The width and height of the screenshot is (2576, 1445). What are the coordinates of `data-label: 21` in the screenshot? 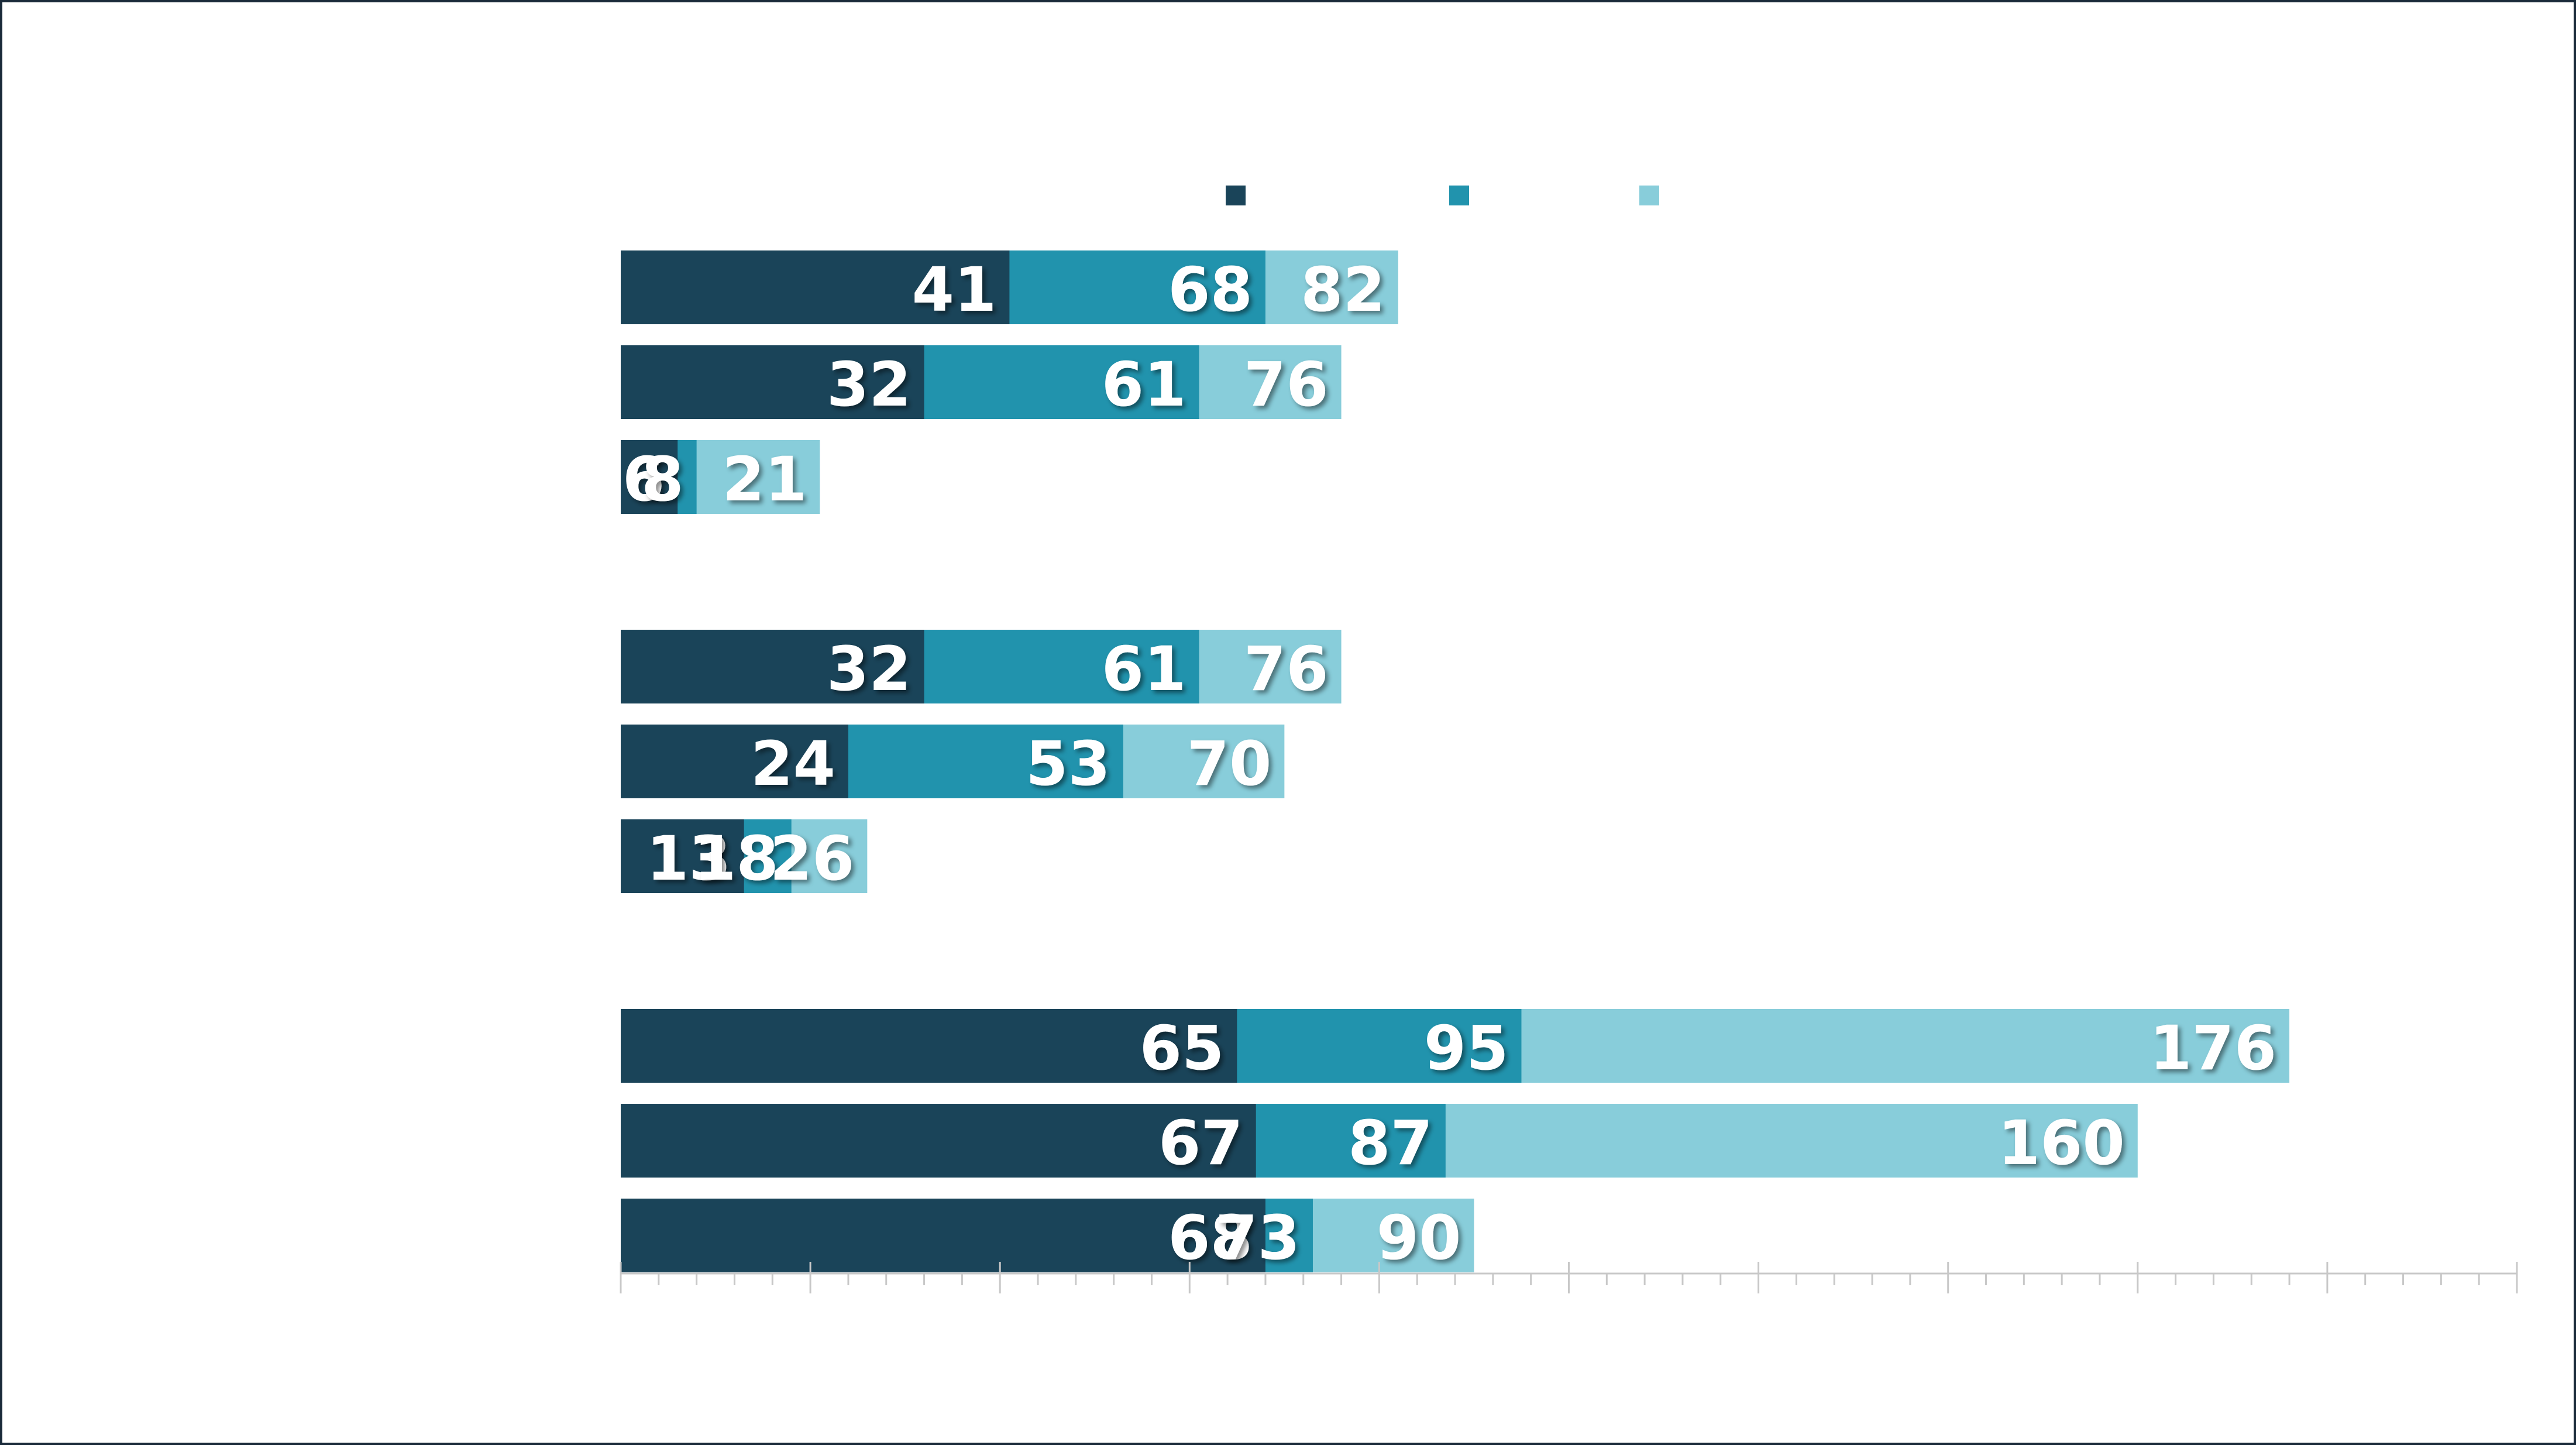 It's located at (765, 479).